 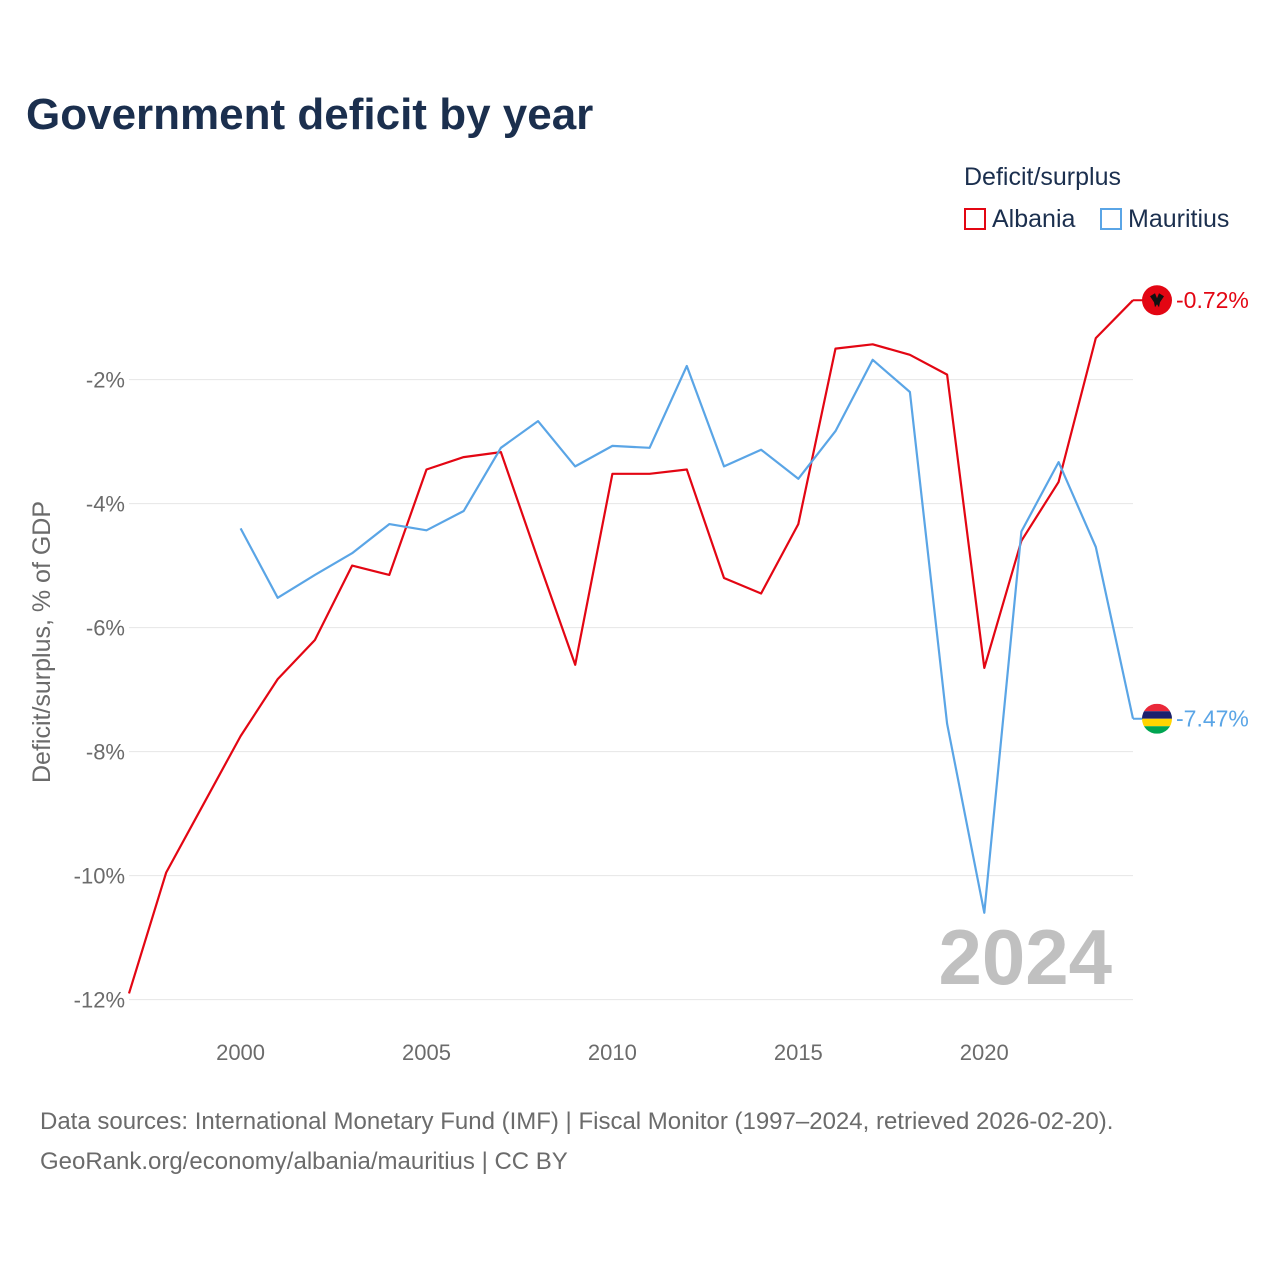 What do you see at coordinates (1157, 300) in the screenshot?
I see `albania-eagle-icon` at bounding box center [1157, 300].